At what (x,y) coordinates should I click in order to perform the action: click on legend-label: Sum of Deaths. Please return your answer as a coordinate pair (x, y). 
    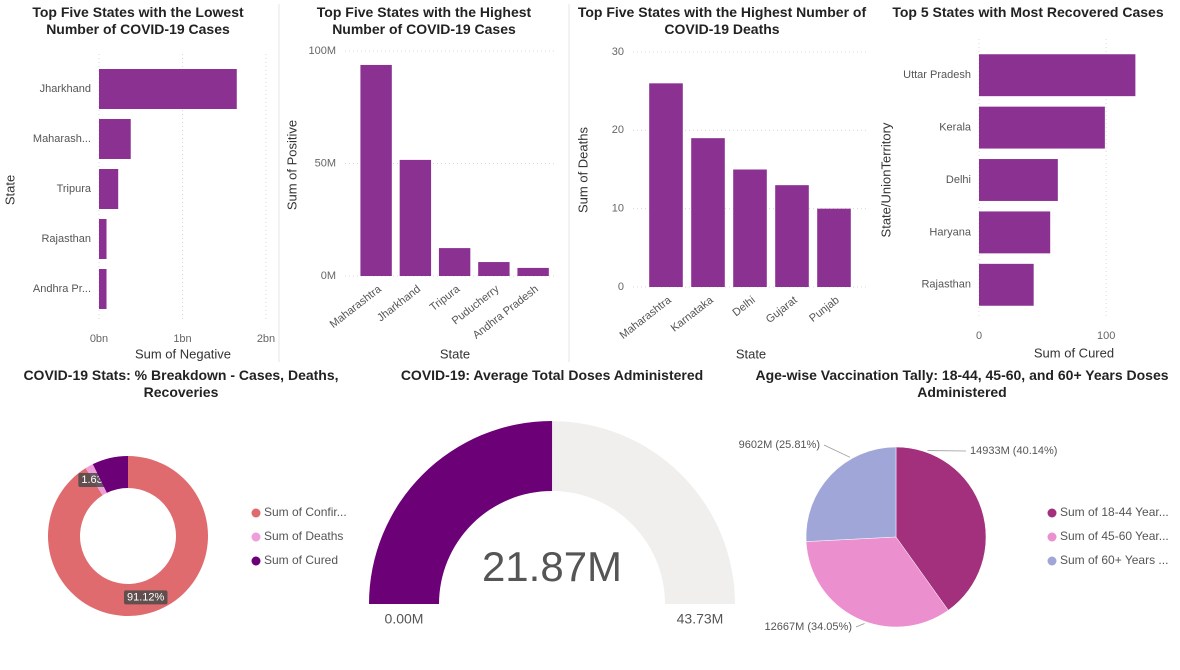
    Looking at the image, I should click on (303, 536).